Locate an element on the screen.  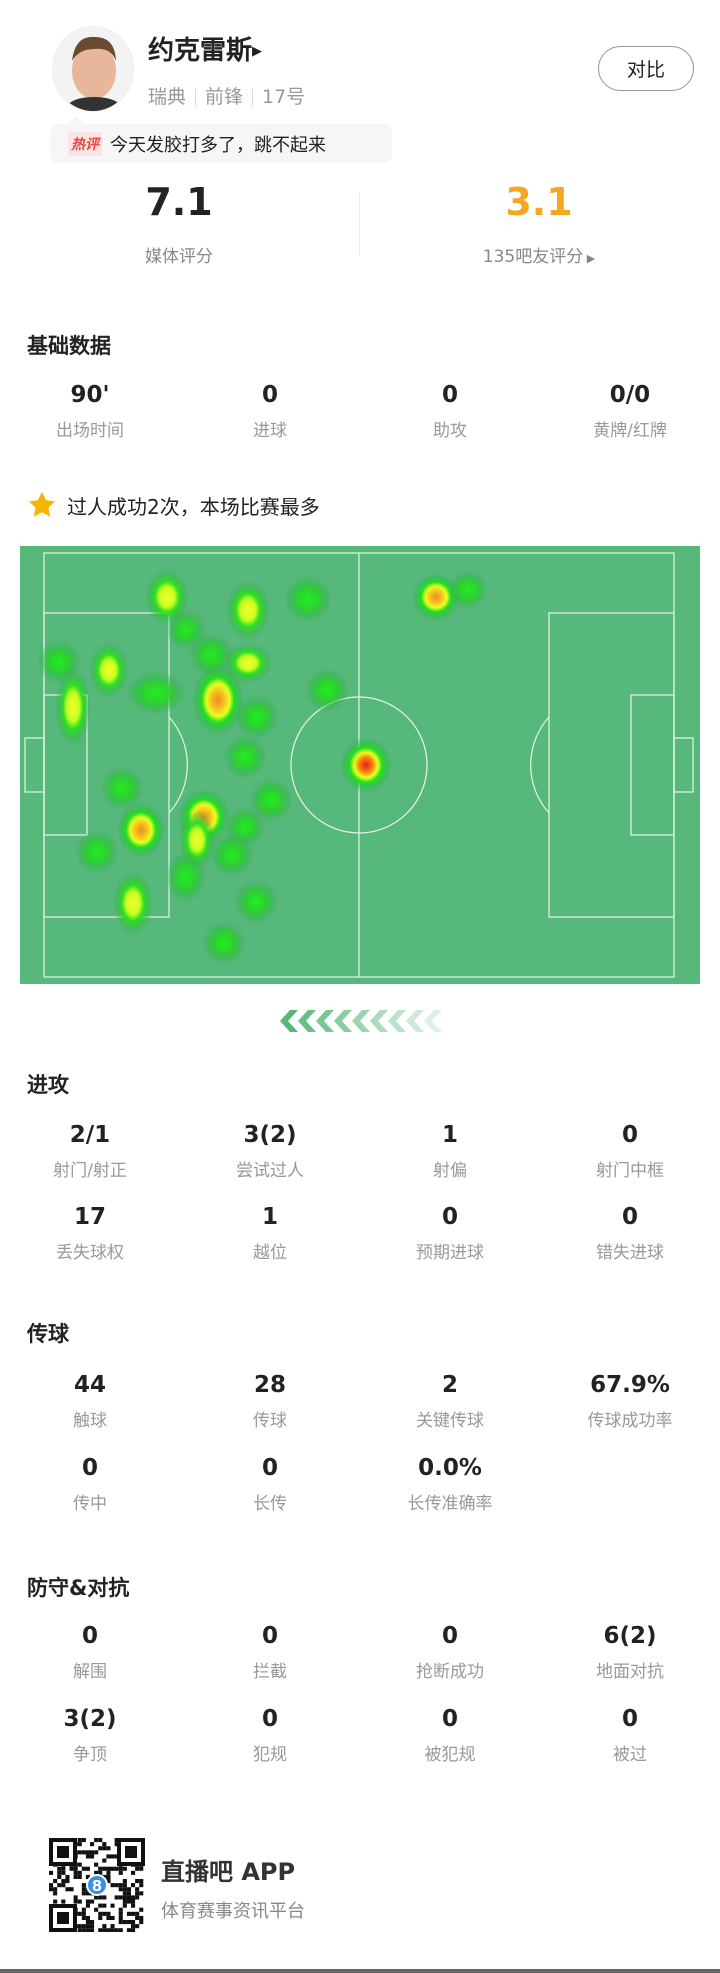
stat-label: 抢断成功 is located at coordinates (450, 1672).